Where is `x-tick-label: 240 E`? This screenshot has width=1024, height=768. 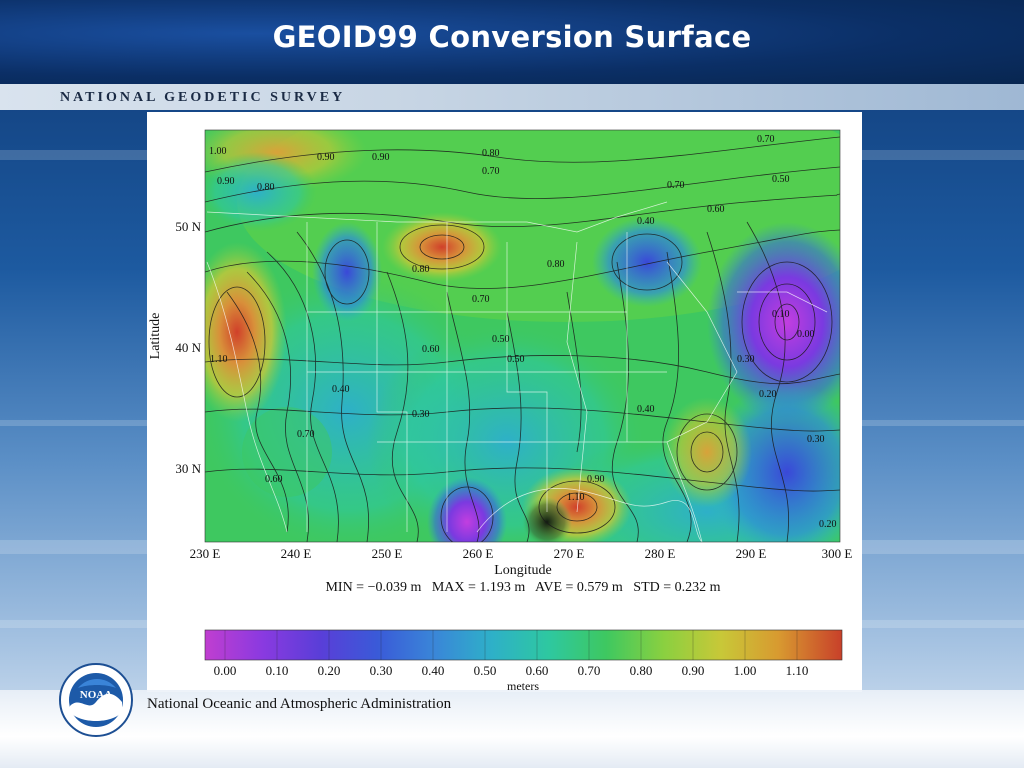 x-tick-label: 240 E is located at coordinates (296, 553).